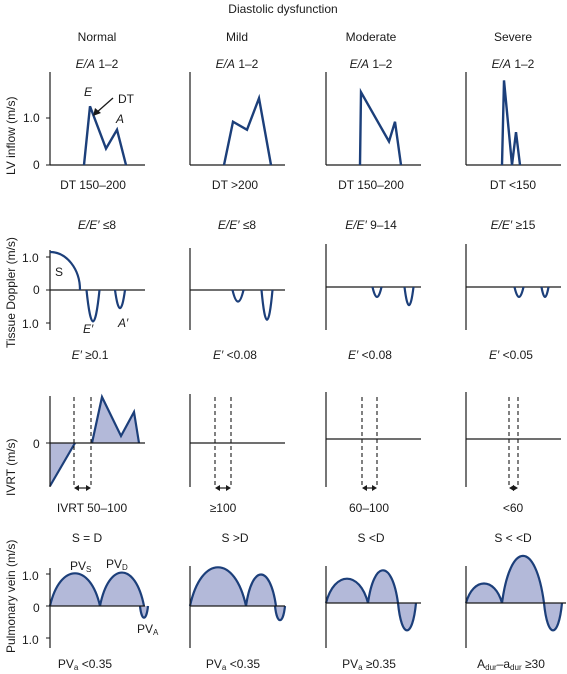 This screenshot has width=567, height=674. What do you see at coordinates (117, 564) in the screenshot?
I see `row4-pvd-label: PVD` at bounding box center [117, 564].